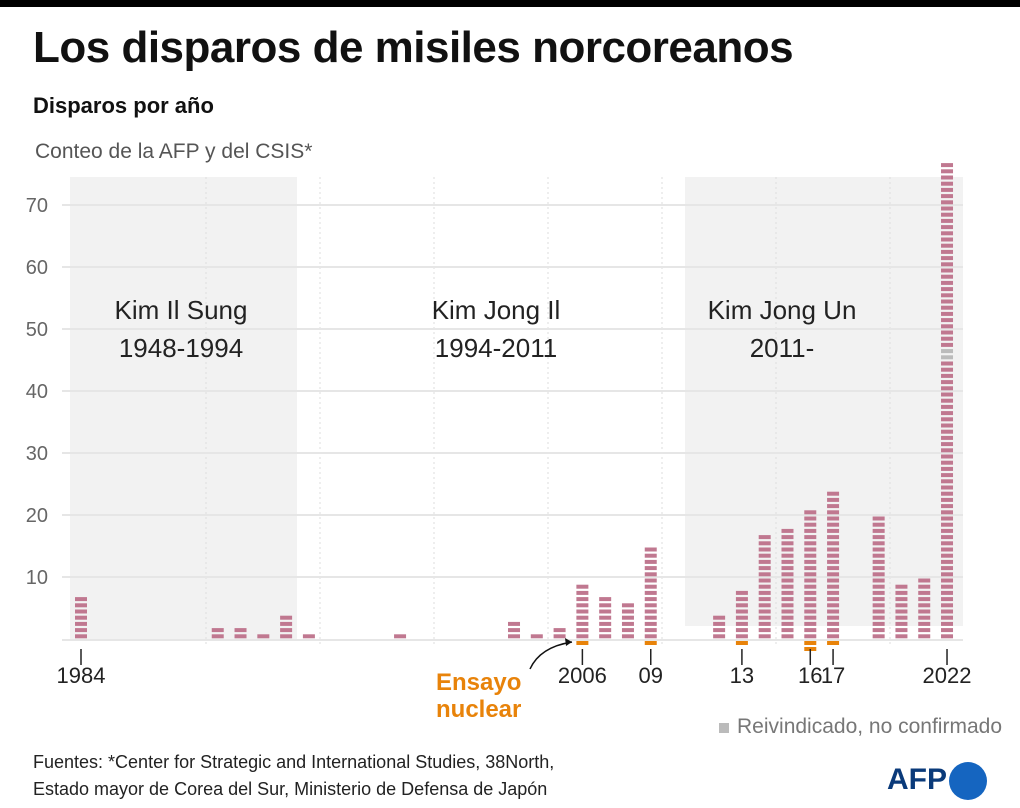 The height and width of the screenshot is (808, 1020). I want to click on bar-2008, so click(627, 621).